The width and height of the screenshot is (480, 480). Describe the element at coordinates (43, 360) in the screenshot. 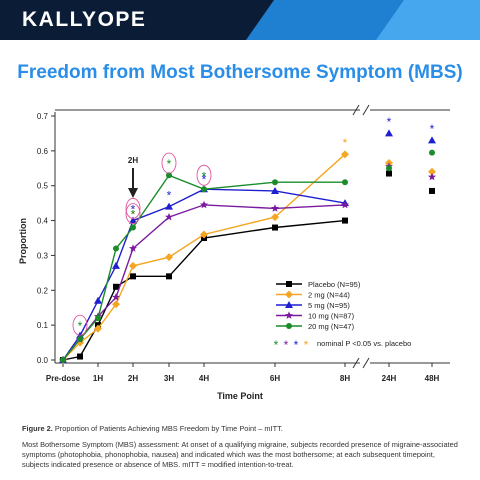

I see `y-tick-label: 0.0` at that location.